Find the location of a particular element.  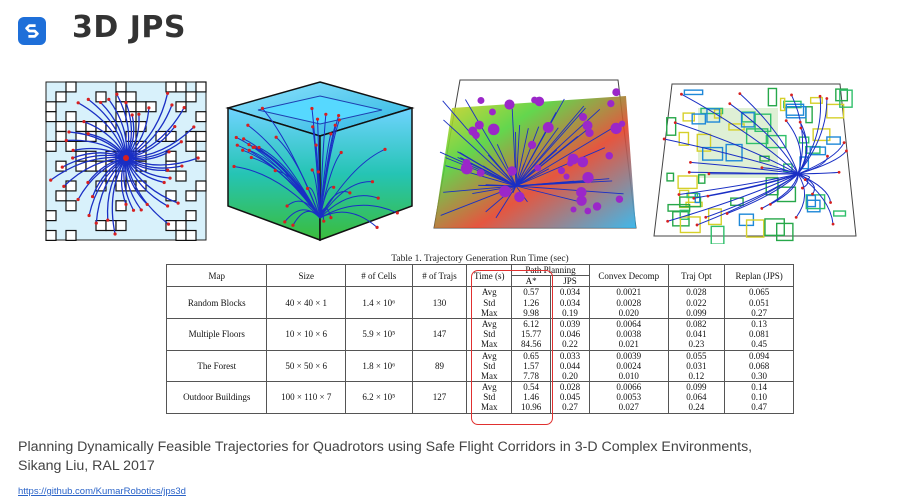

cell-astar: 0.65 1.57 7.78 is located at coordinates (531, 366).